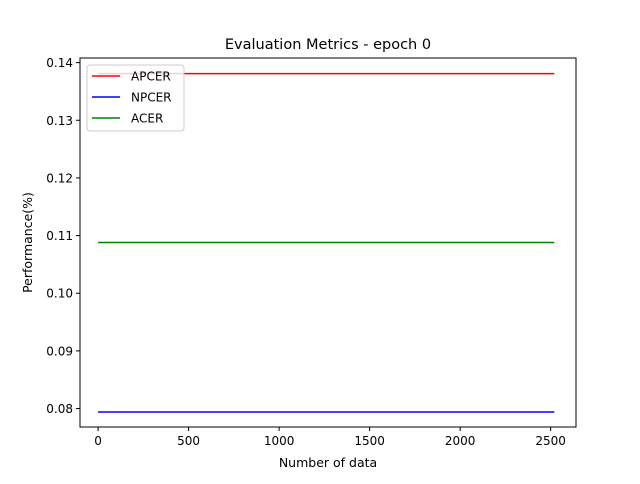  What do you see at coordinates (59, 63) in the screenshot?
I see `y-tick-label: 0.14` at bounding box center [59, 63].